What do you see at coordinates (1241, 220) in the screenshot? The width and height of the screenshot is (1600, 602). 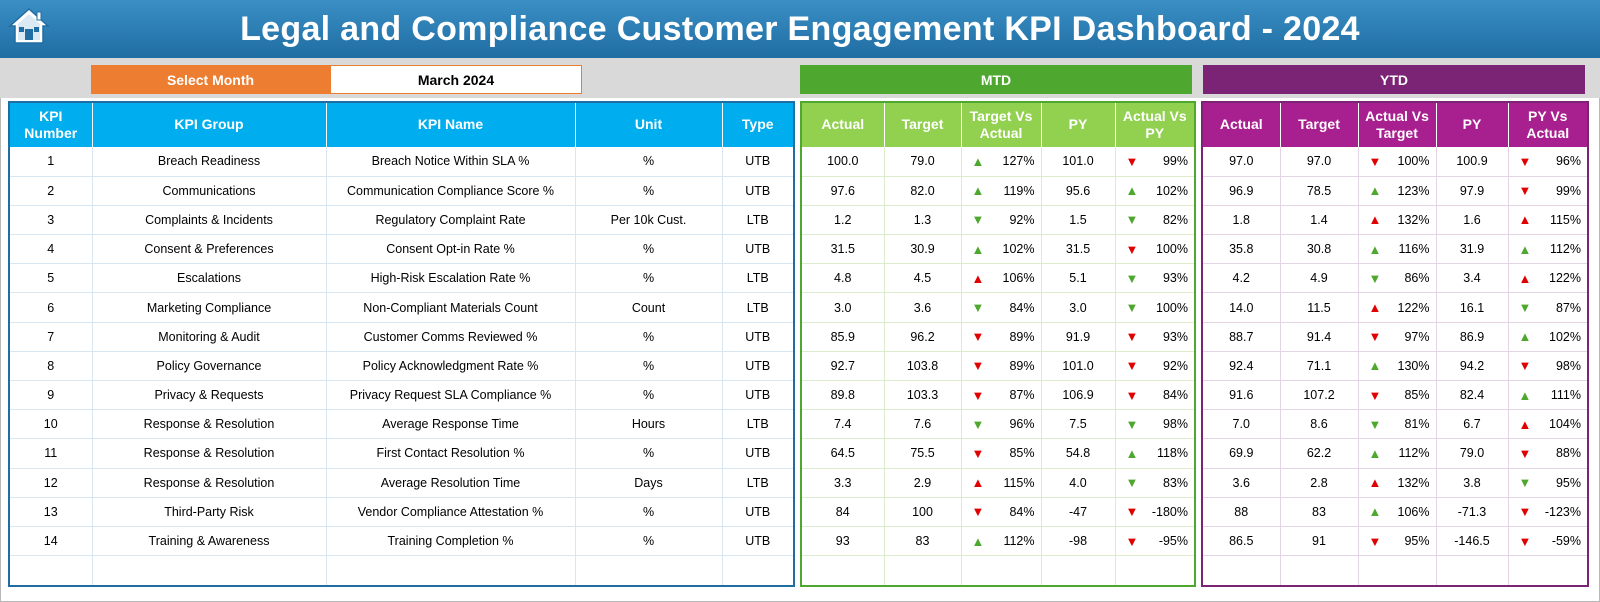 I see `ytd-actual: 1.8` at bounding box center [1241, 220].